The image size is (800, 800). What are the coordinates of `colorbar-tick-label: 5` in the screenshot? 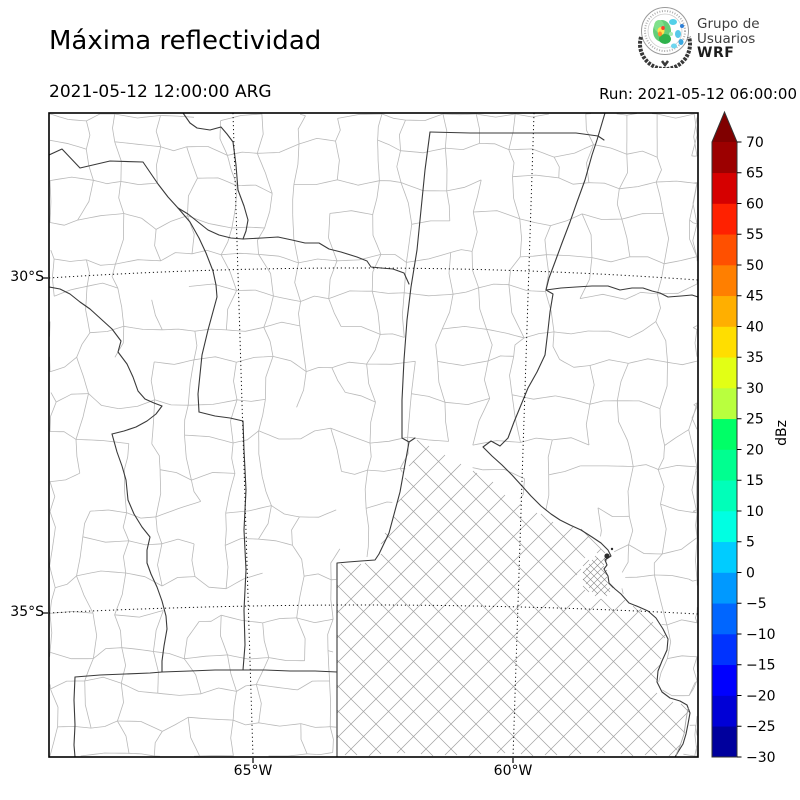 It's located at (750, 543).